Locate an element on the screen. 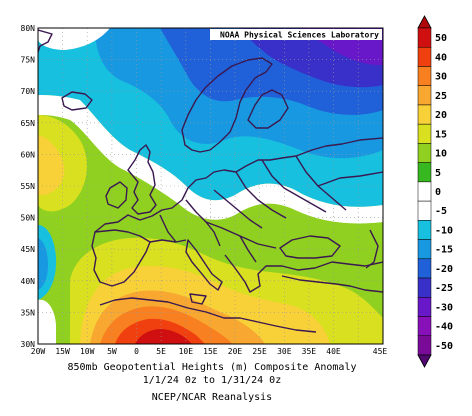 This screenshot has width=472, height=416. colorbar-label: 5 is located at coordinates (438, 173).